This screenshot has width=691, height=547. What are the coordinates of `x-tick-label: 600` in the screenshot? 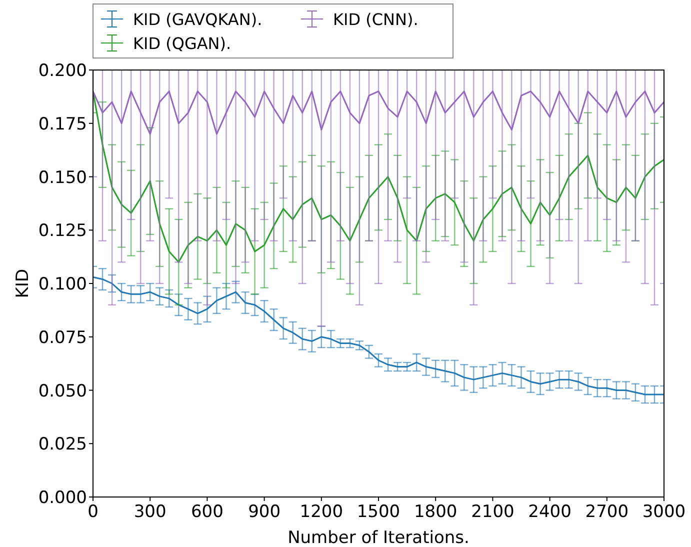 It's located at (207, 512).